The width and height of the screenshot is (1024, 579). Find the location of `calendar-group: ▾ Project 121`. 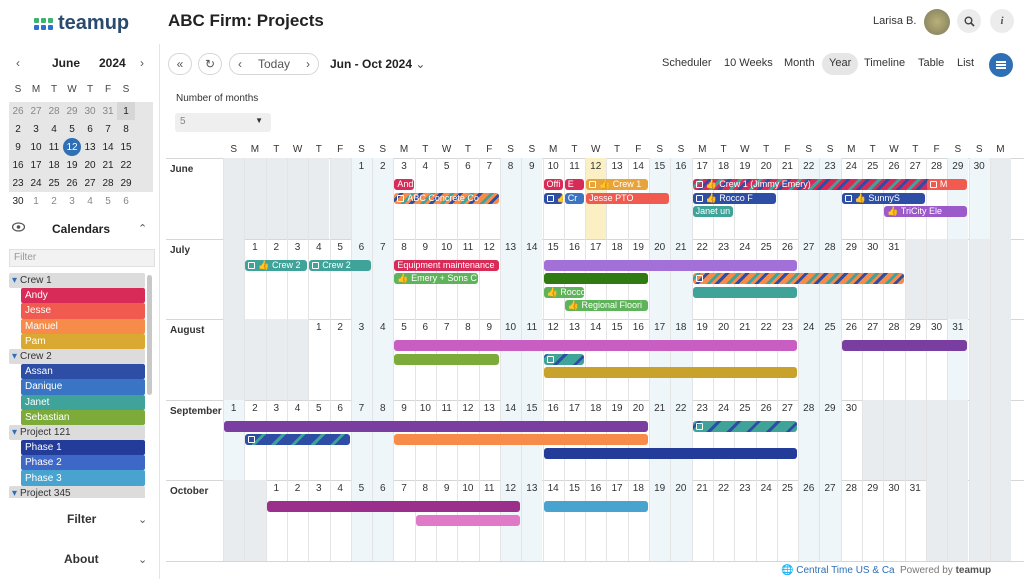

calendar-group: ▾ Project 121 is located at coordinates (77, 432).